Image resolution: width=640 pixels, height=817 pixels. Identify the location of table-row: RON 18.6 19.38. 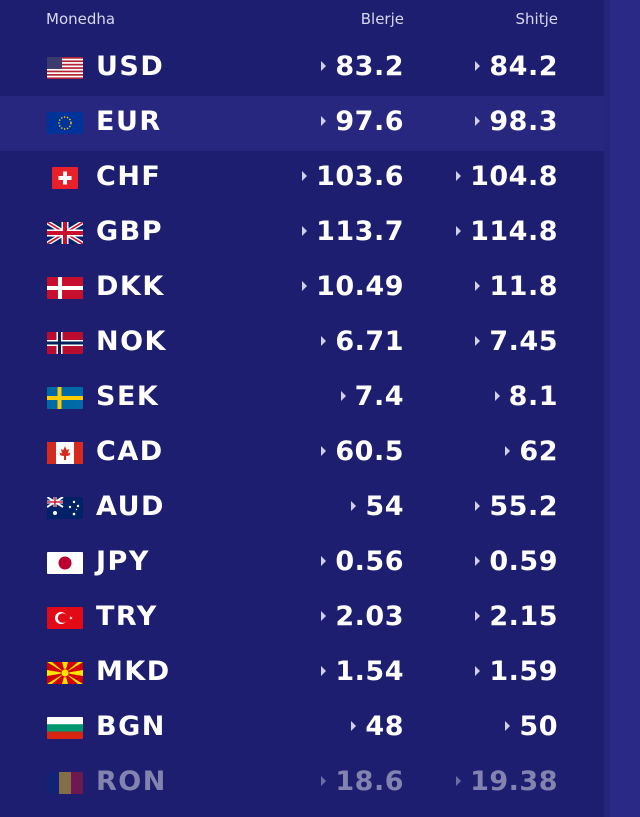
(302, 783).